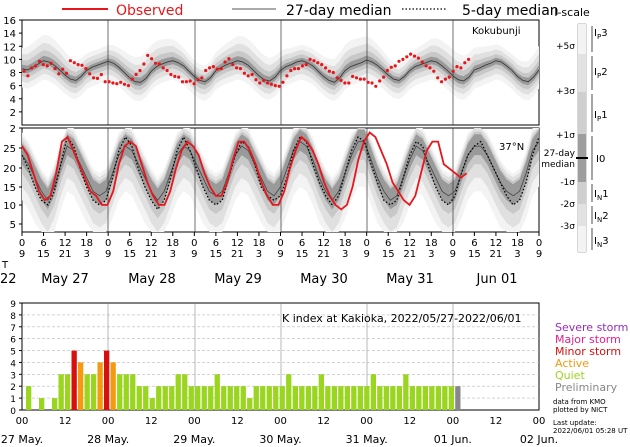 The image size is (630, 447). I want to click on partial-day-label: 22, so click(8, 279).